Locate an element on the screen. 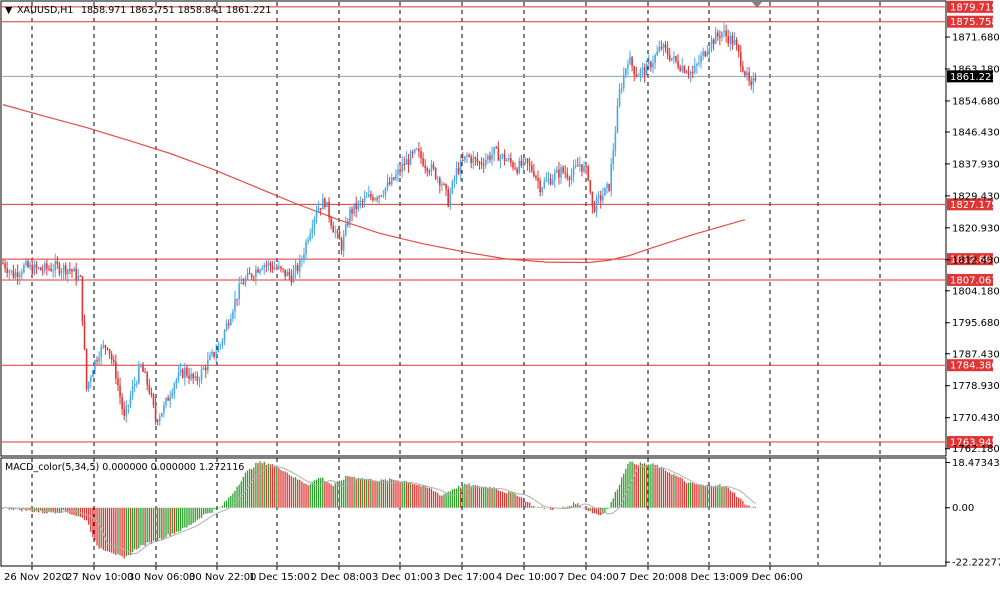 Image resolution: width=1000 pixels, height=590 pixels. price-tick-label: 1837.930 is located at coordinates (976, 164).